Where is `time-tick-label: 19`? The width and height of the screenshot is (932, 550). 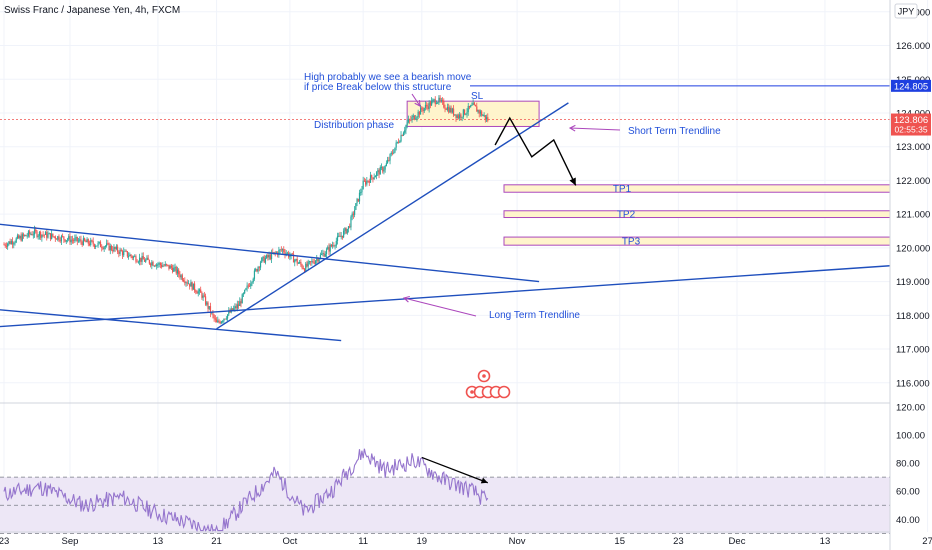
time-tick-label: 19 is located at coordinates (422, 541).